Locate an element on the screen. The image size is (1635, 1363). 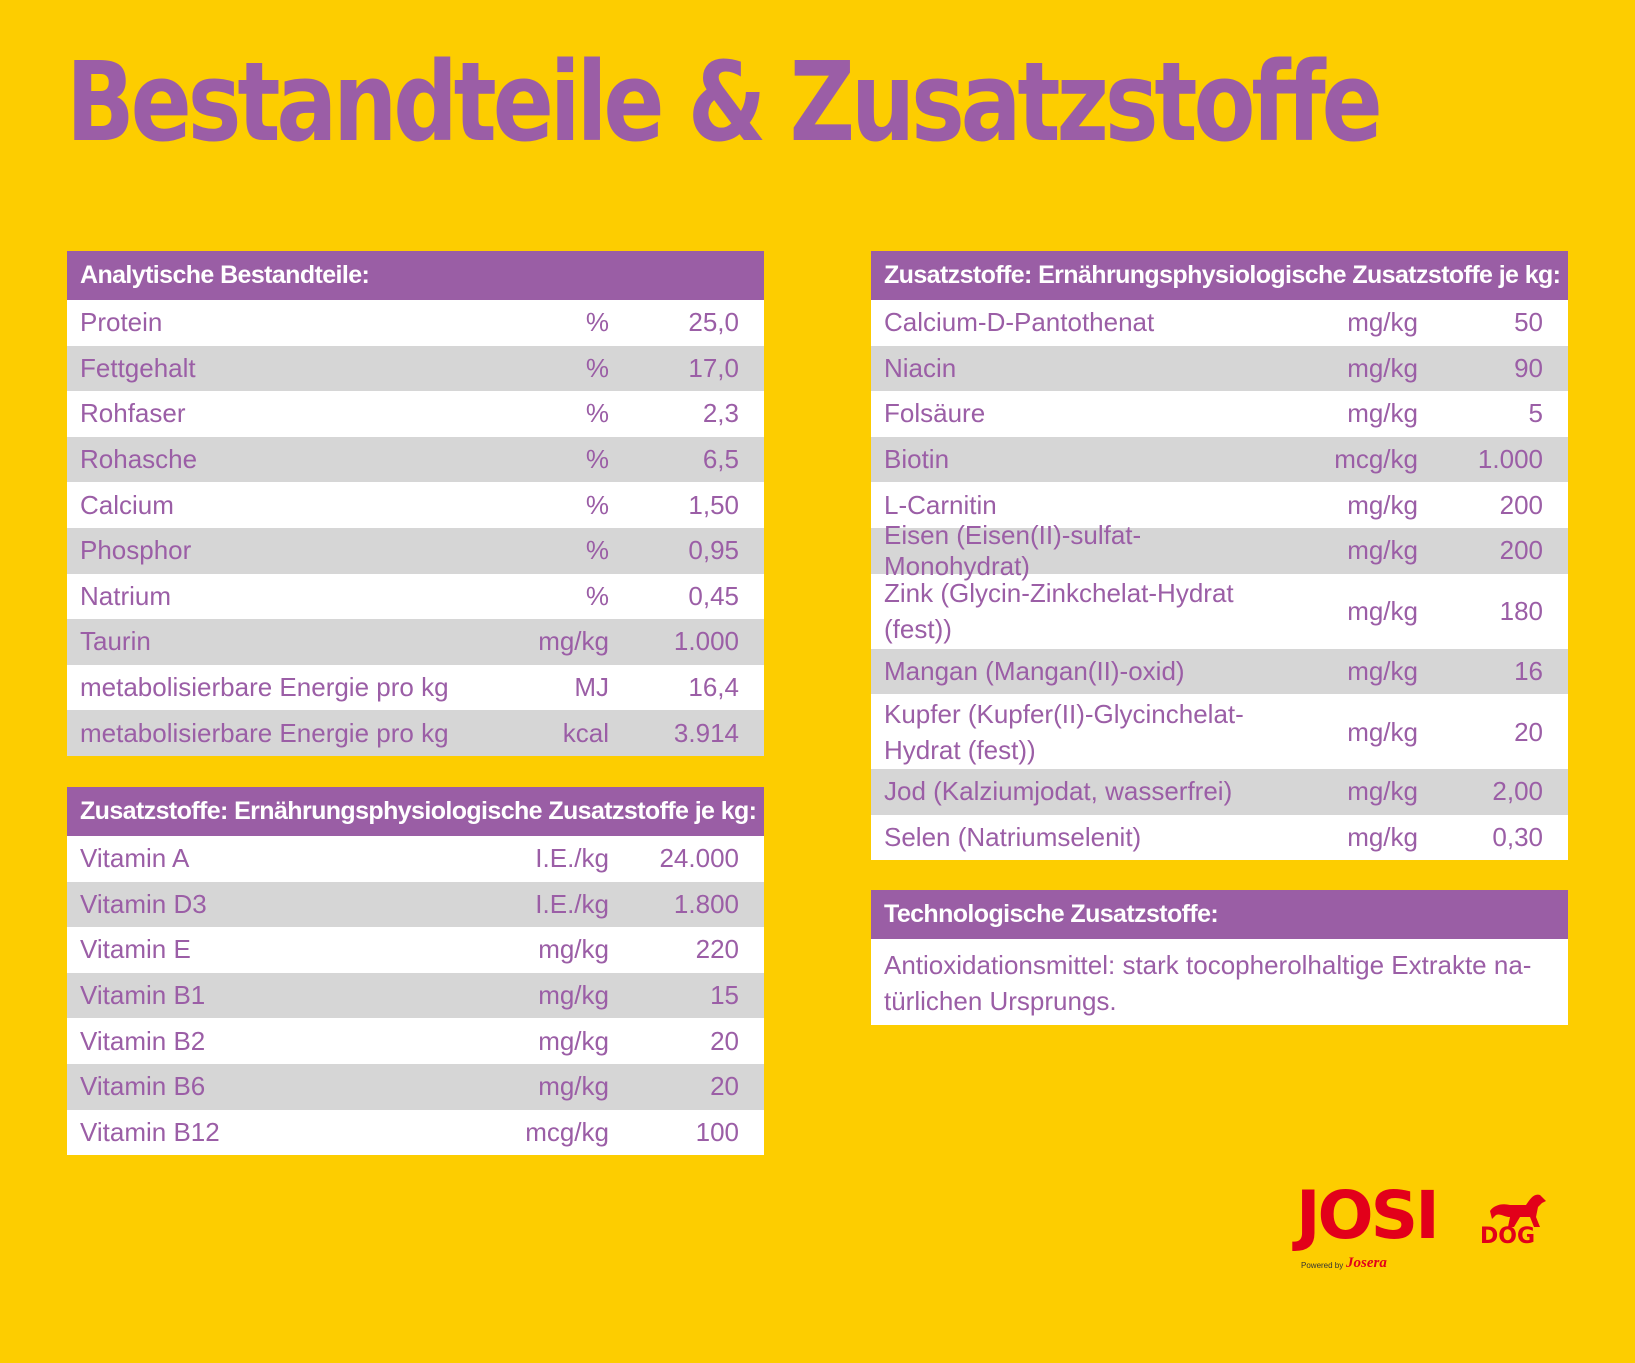
row-name: Biotin is located at coordinates (917, 459).